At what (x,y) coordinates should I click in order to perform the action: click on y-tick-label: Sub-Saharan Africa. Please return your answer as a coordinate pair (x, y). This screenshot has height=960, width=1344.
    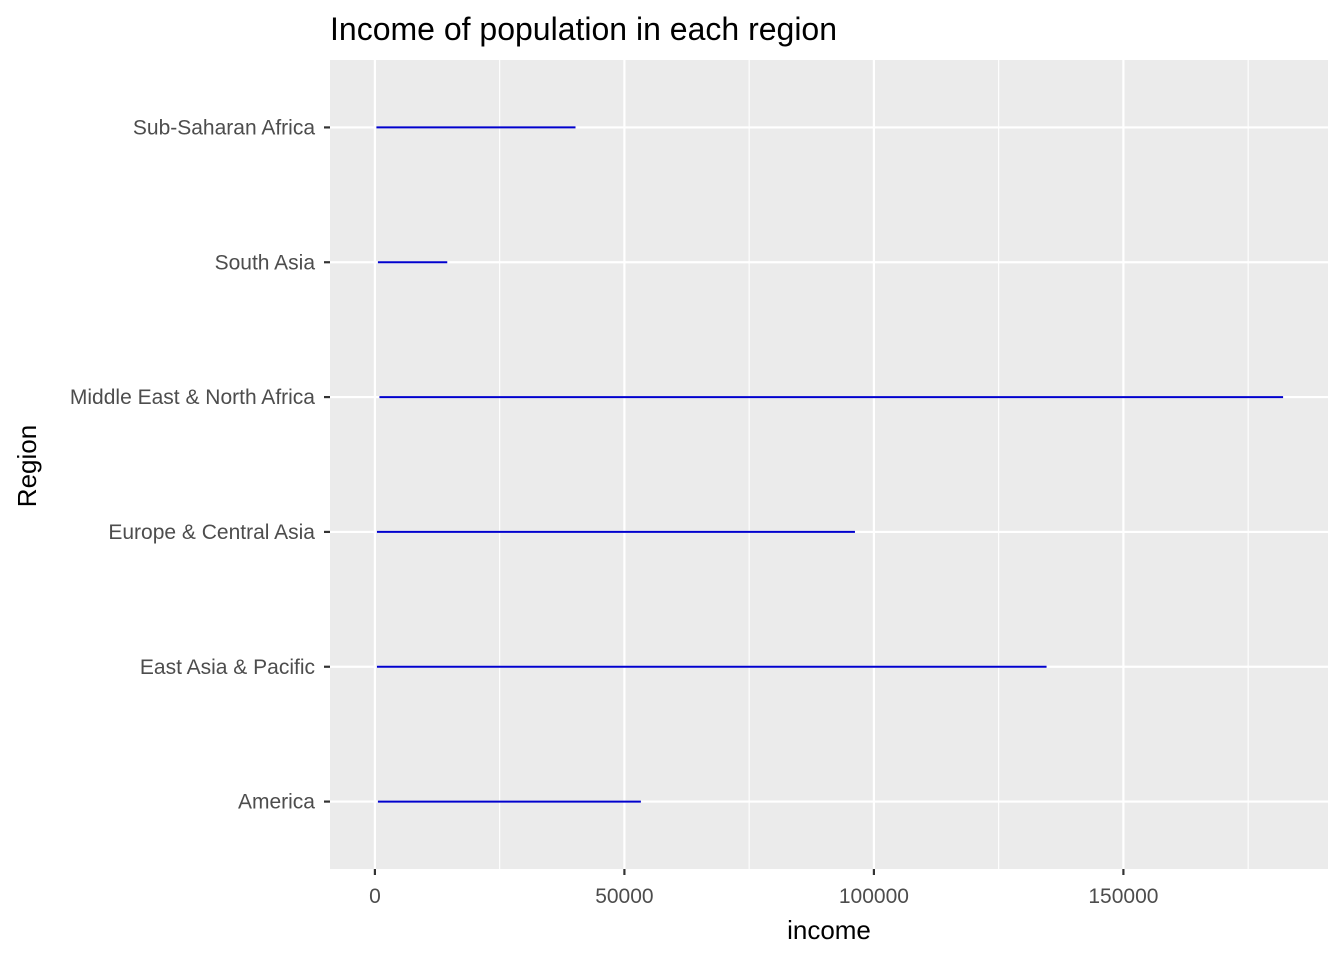
    Looking at the image, I should click on (224, 127).